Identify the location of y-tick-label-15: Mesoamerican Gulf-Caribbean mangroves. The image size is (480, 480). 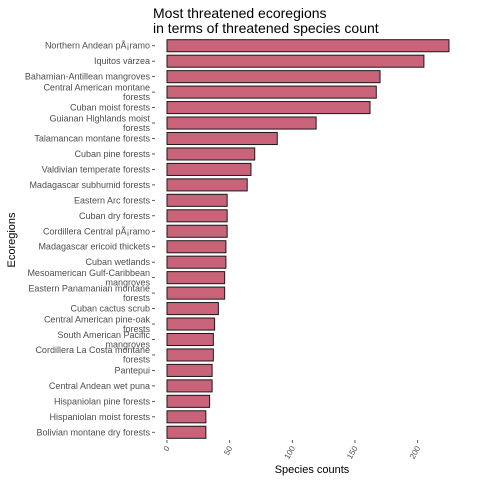
(88, 278).